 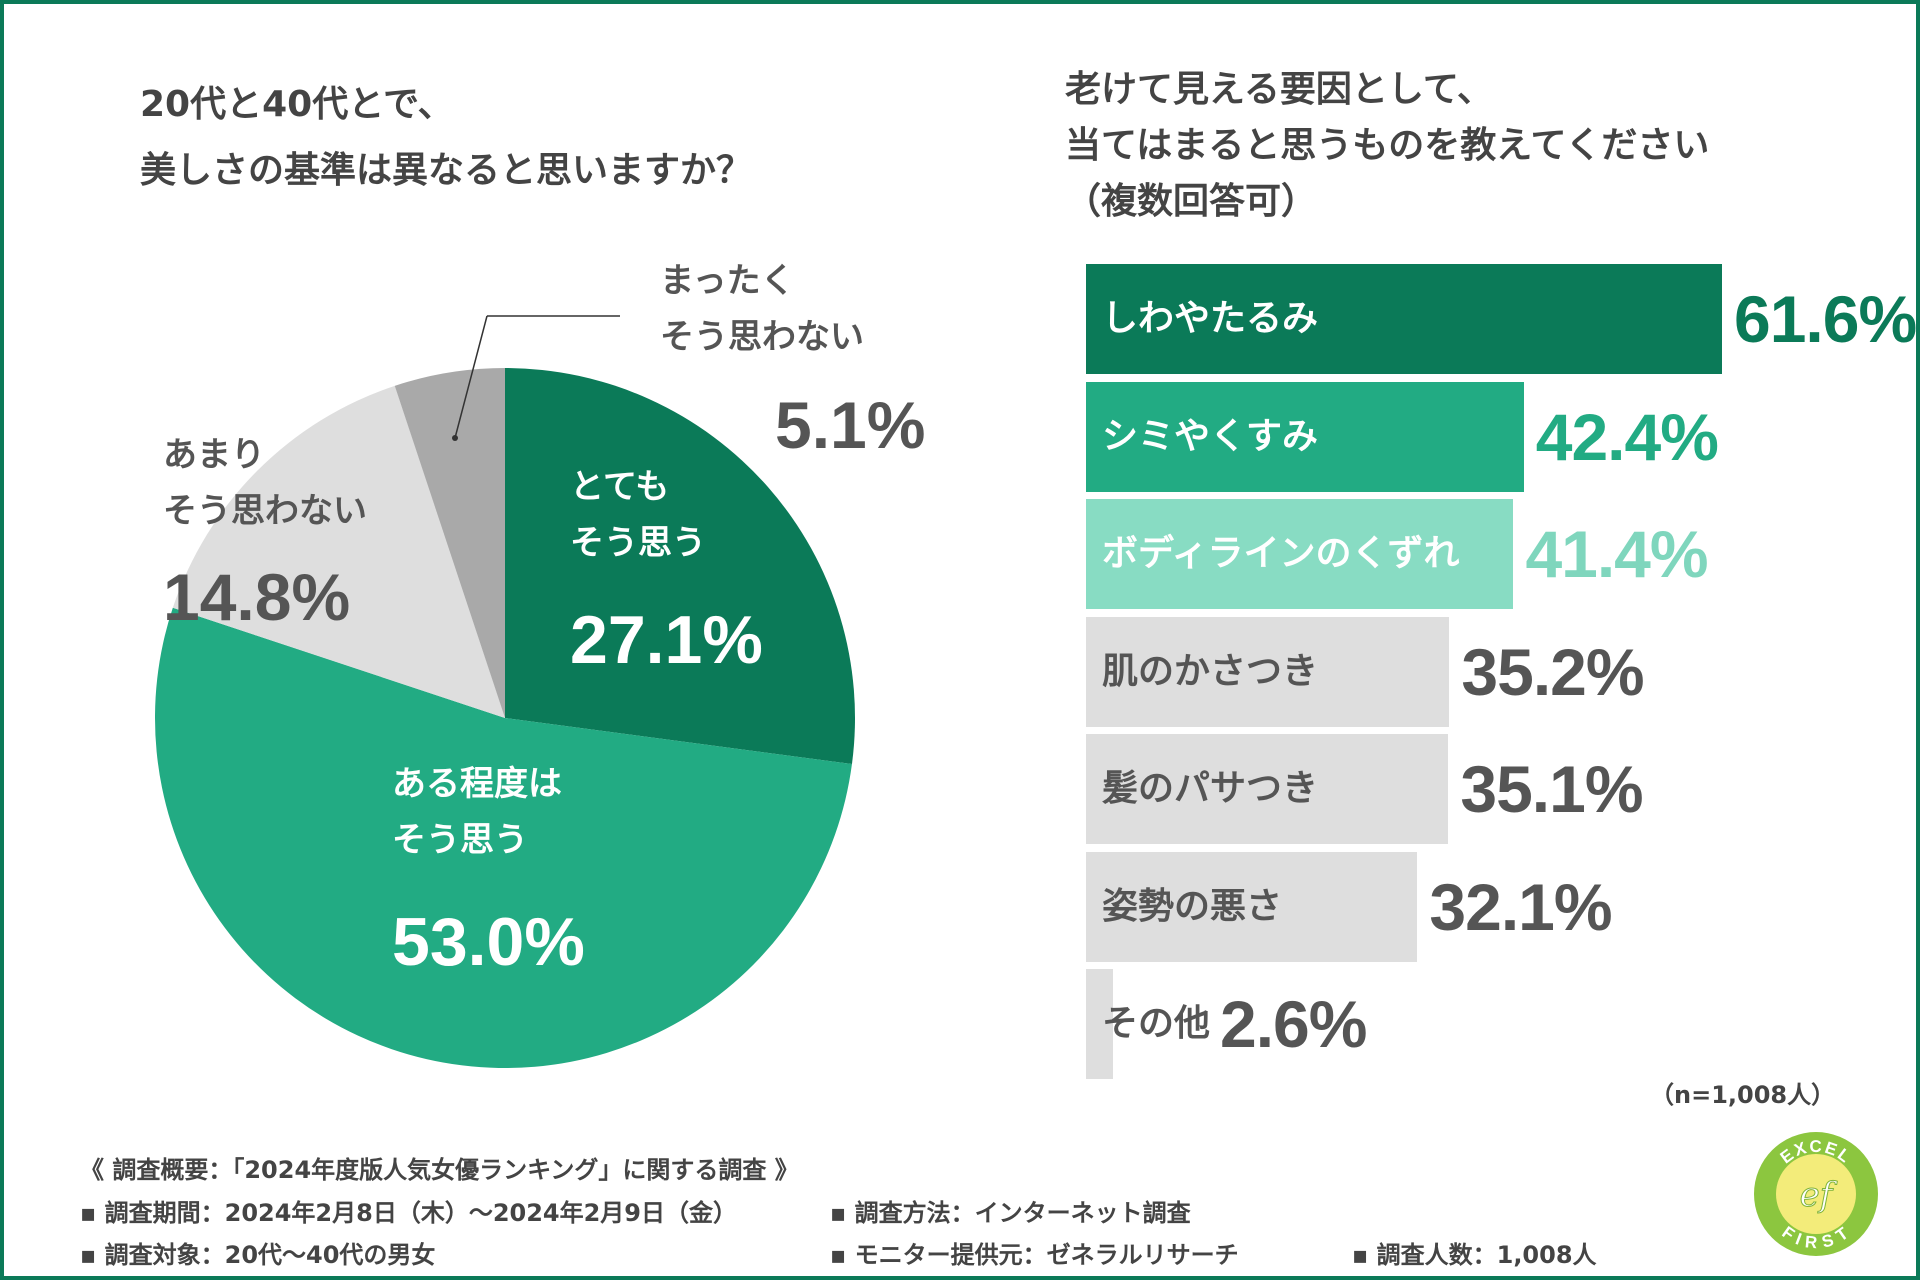 What do you see at coordinates (1034, 1255) in the screenshot?
I see `survey-provider: ▪ モニター提供元：ゼネラルリサーチ` at bounding box center [1034, 1255].